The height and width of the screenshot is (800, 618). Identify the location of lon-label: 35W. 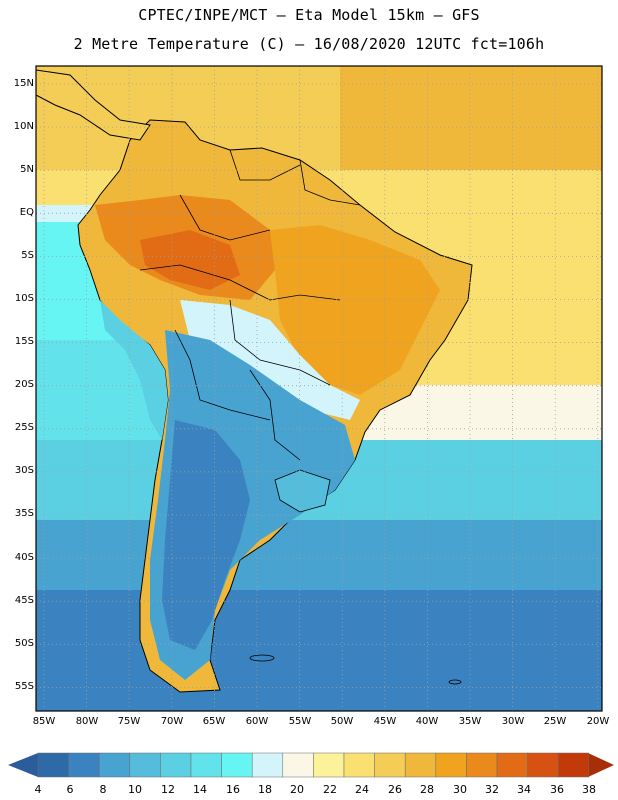
(470, 721).